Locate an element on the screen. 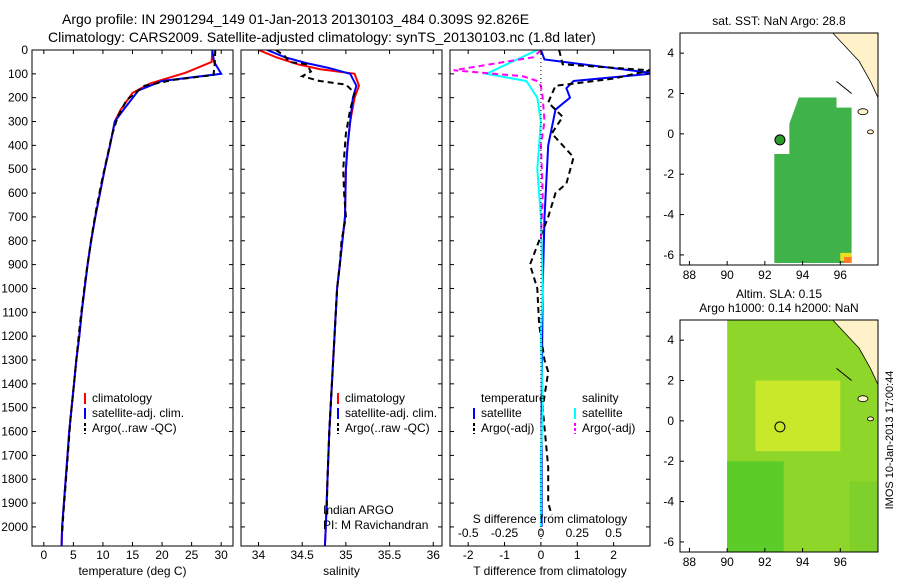  temperature-profile-ytick-label: 1500 is located at coordinates (14, 408).